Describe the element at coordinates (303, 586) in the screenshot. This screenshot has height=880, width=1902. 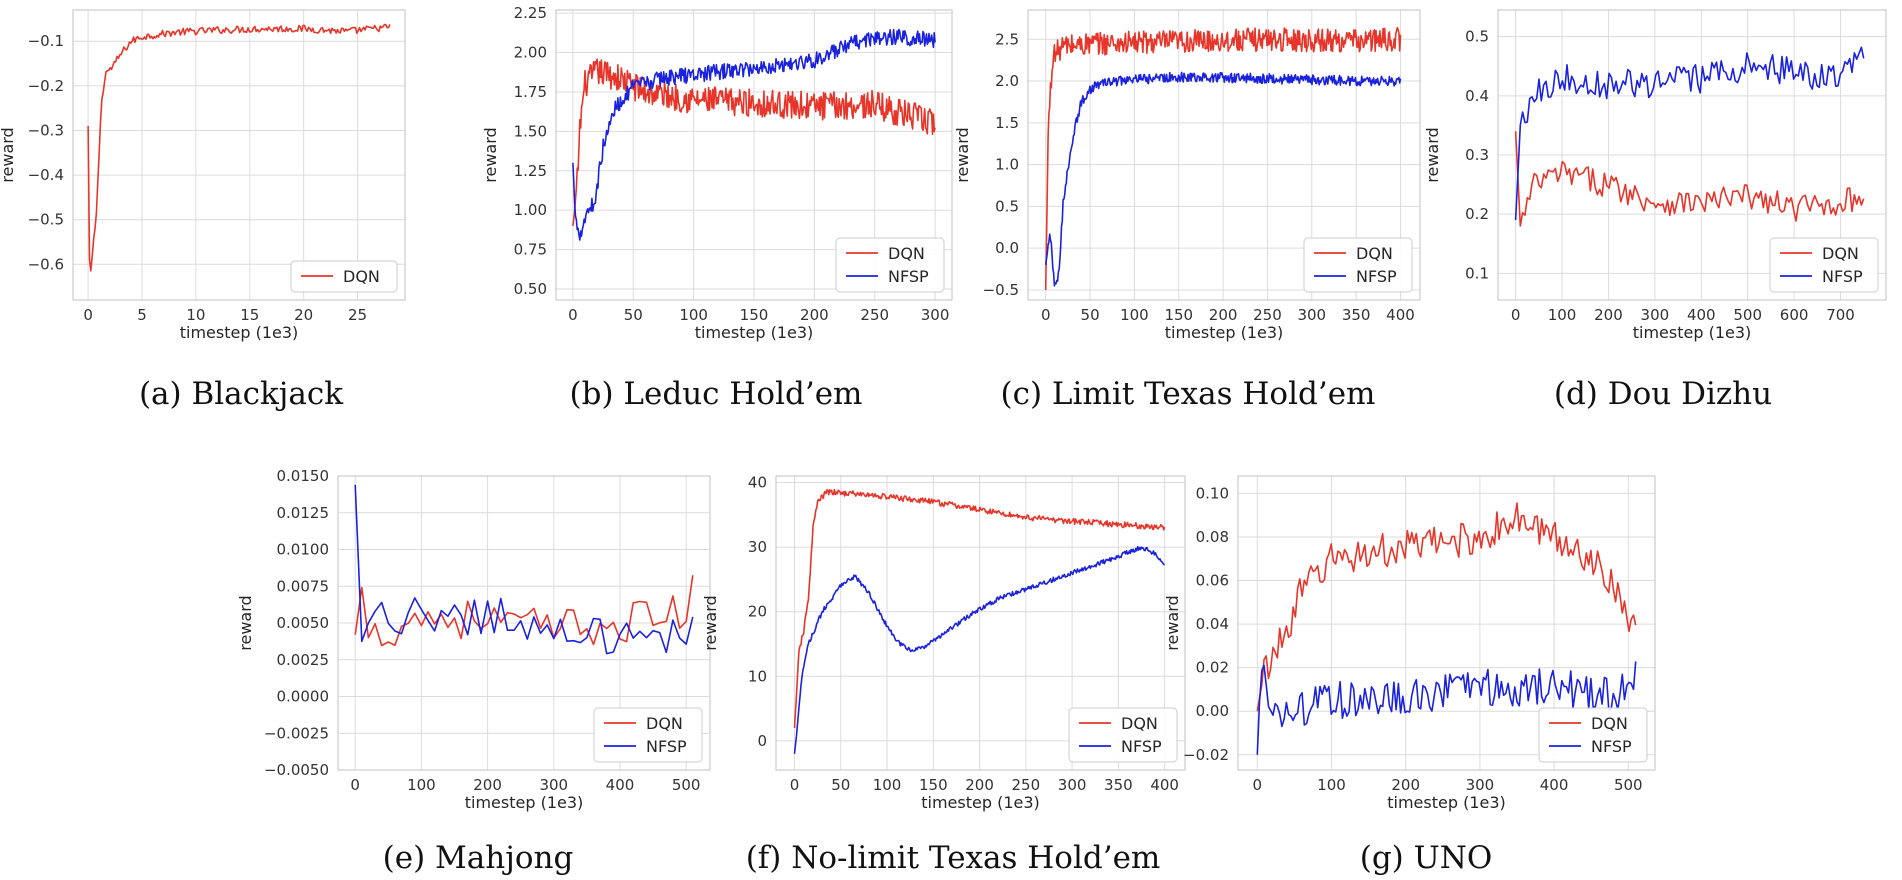
I see `y-tick-label: 0.0075` at that location.